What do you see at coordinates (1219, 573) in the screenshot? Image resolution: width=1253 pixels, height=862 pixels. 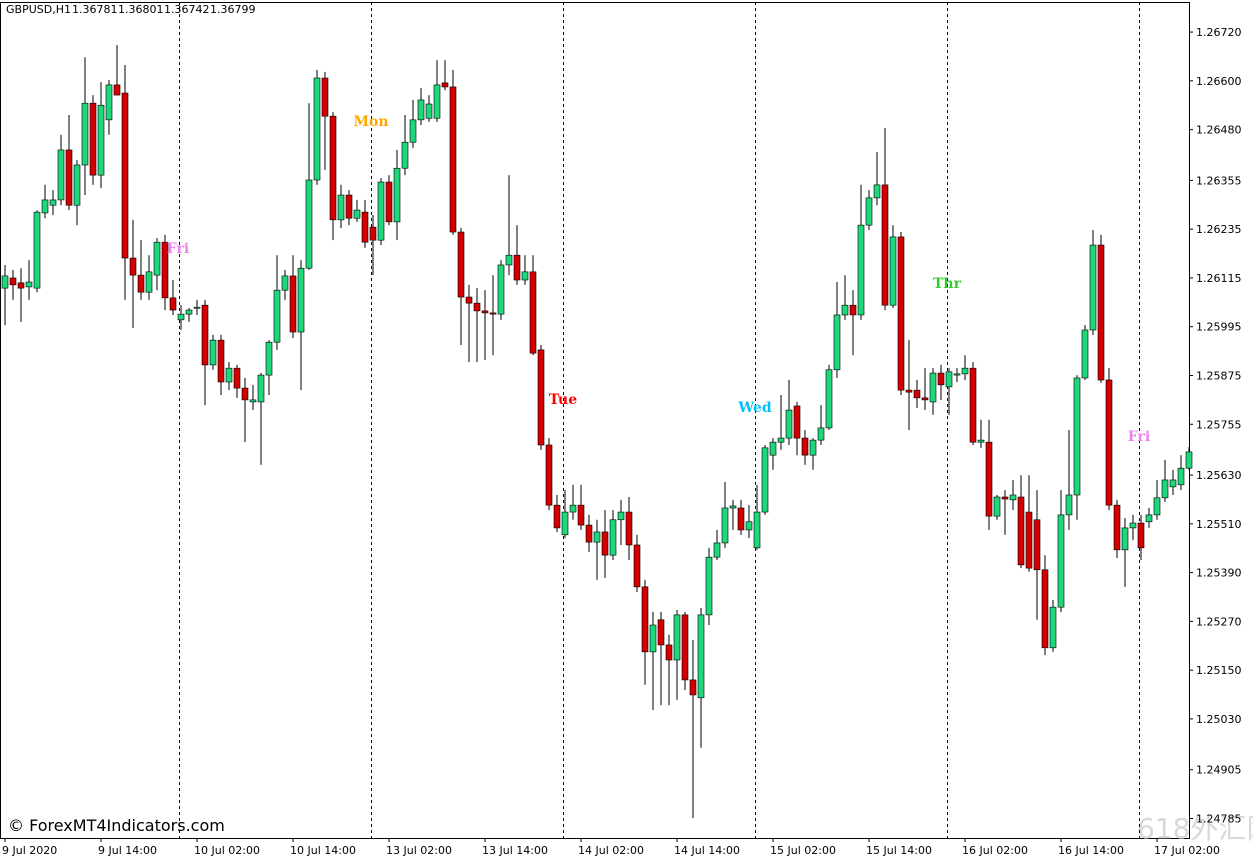 I see `y-tick-label: 1.25390` at bounding box center [1219, 573].